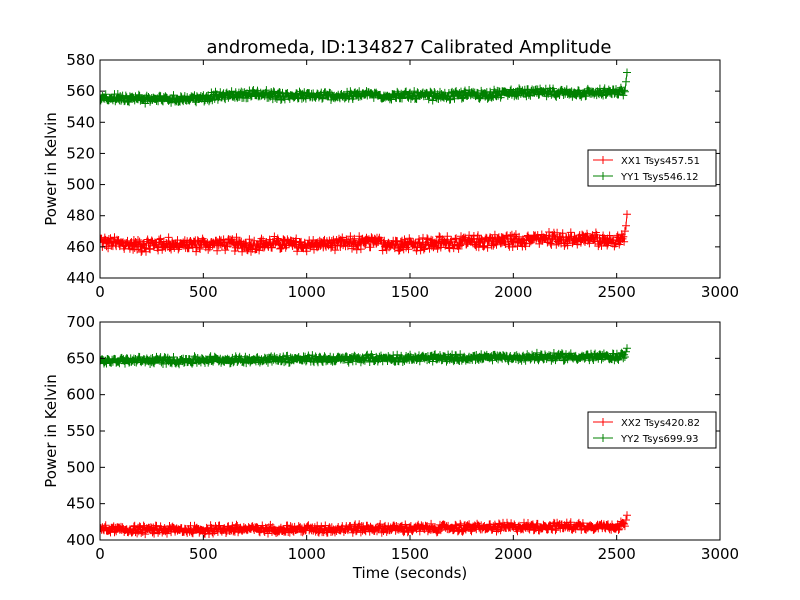 This screenshot has height=600, width=800. Describe the element at coordinates (659, 439) in the screenshot. I see `legend-label: YY2 Tsys699.93` at that location.